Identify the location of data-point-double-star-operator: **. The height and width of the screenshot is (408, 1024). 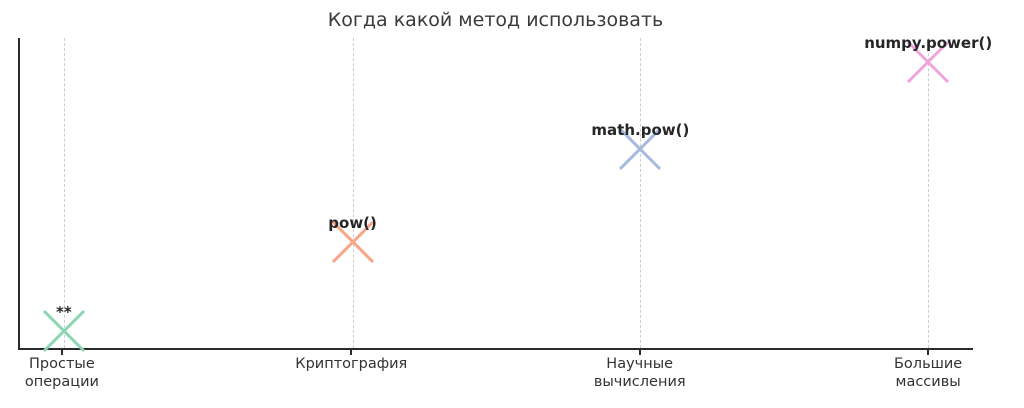
(64, 328).